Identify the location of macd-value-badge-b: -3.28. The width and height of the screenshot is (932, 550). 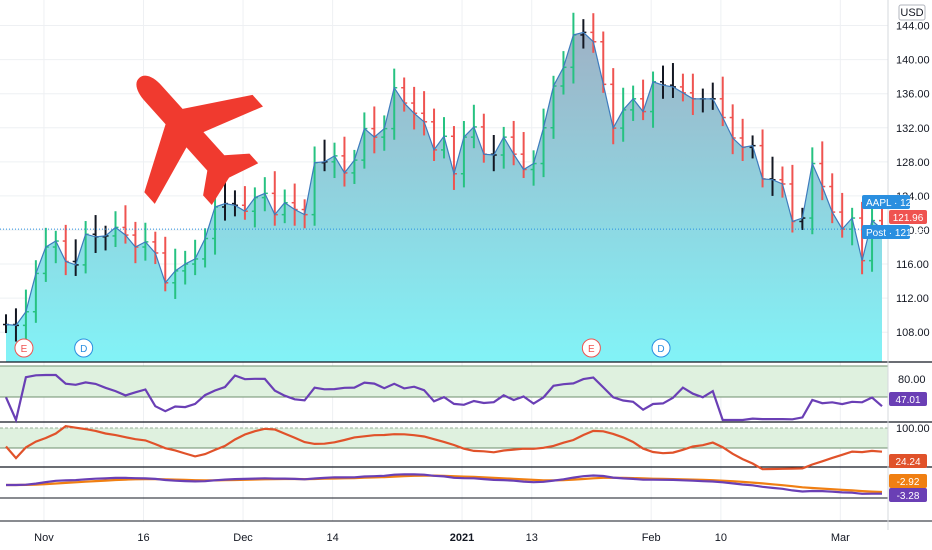
(908, 495).